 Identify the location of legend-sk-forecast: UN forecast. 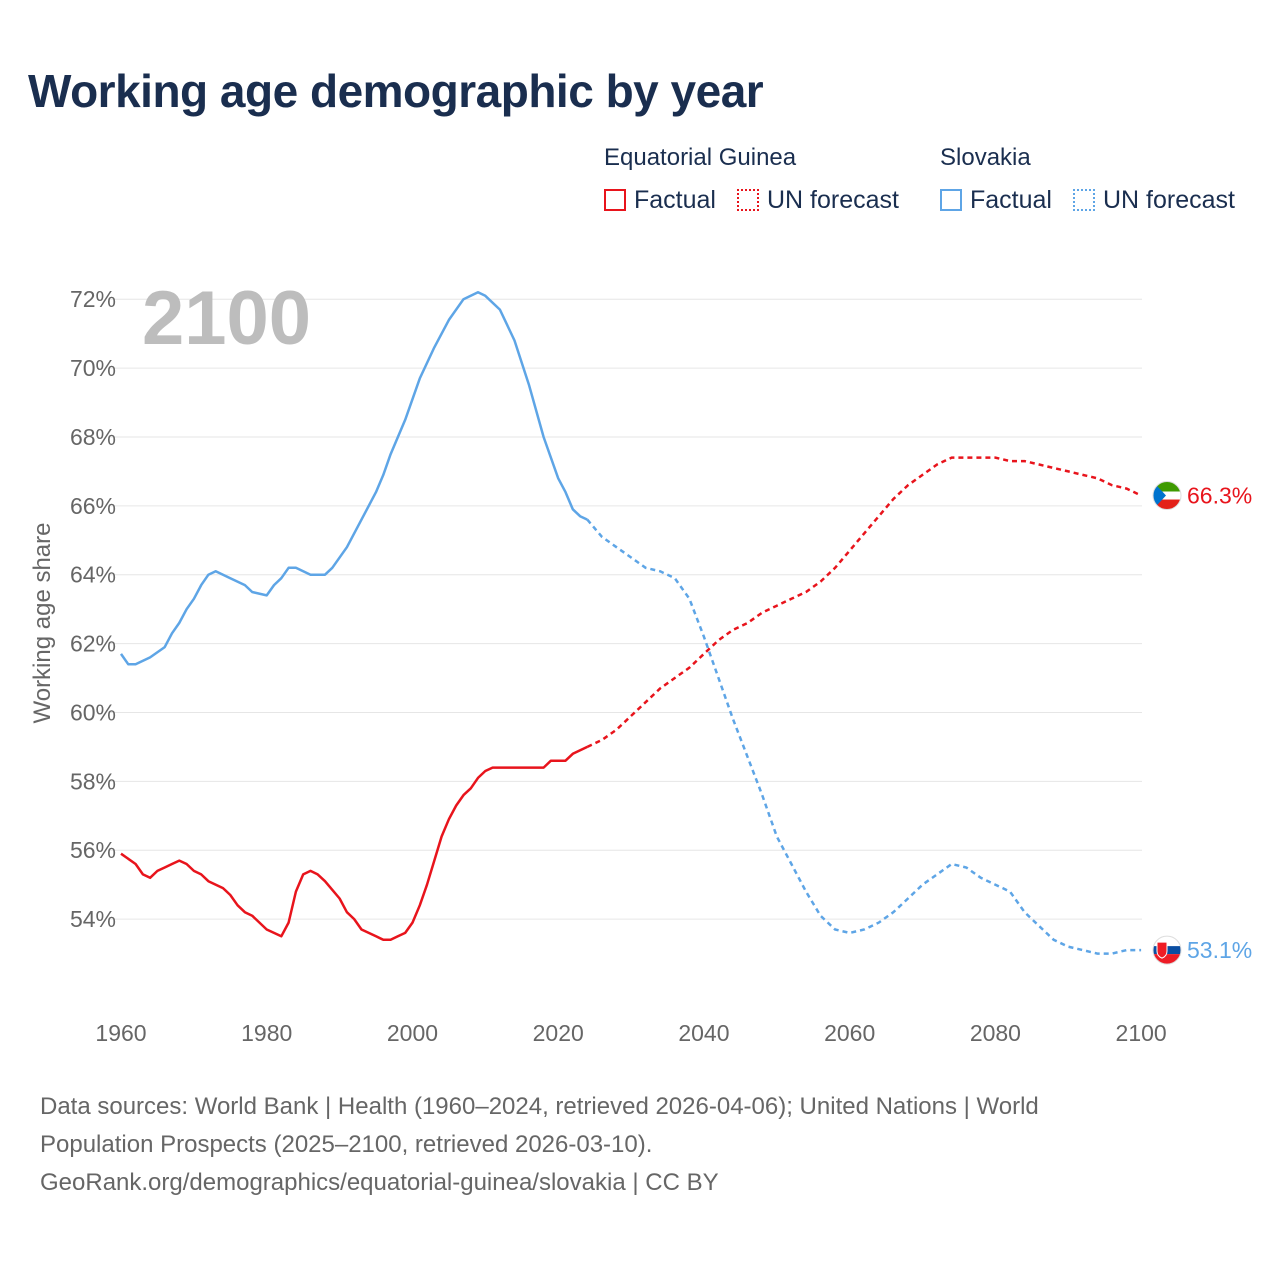
(1154, 200).